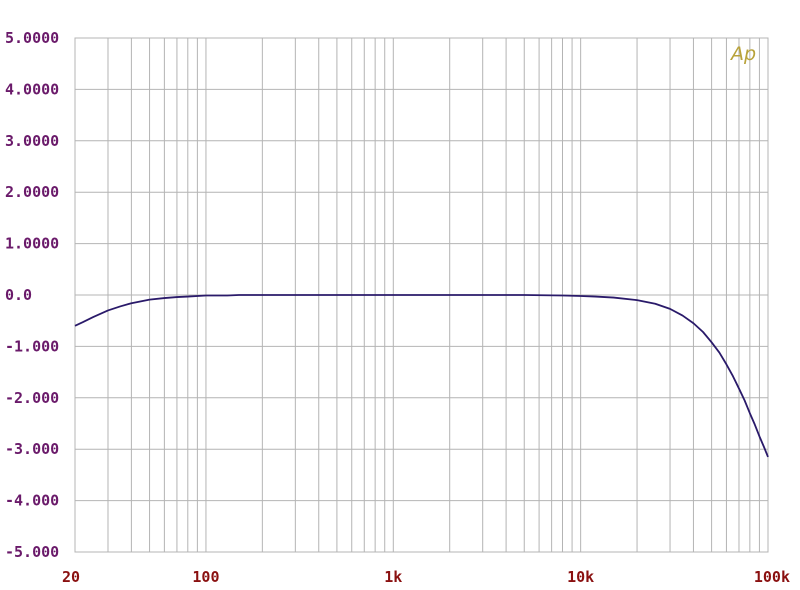  I want to click on y-tick-label: -4.000, so click(32, 501).